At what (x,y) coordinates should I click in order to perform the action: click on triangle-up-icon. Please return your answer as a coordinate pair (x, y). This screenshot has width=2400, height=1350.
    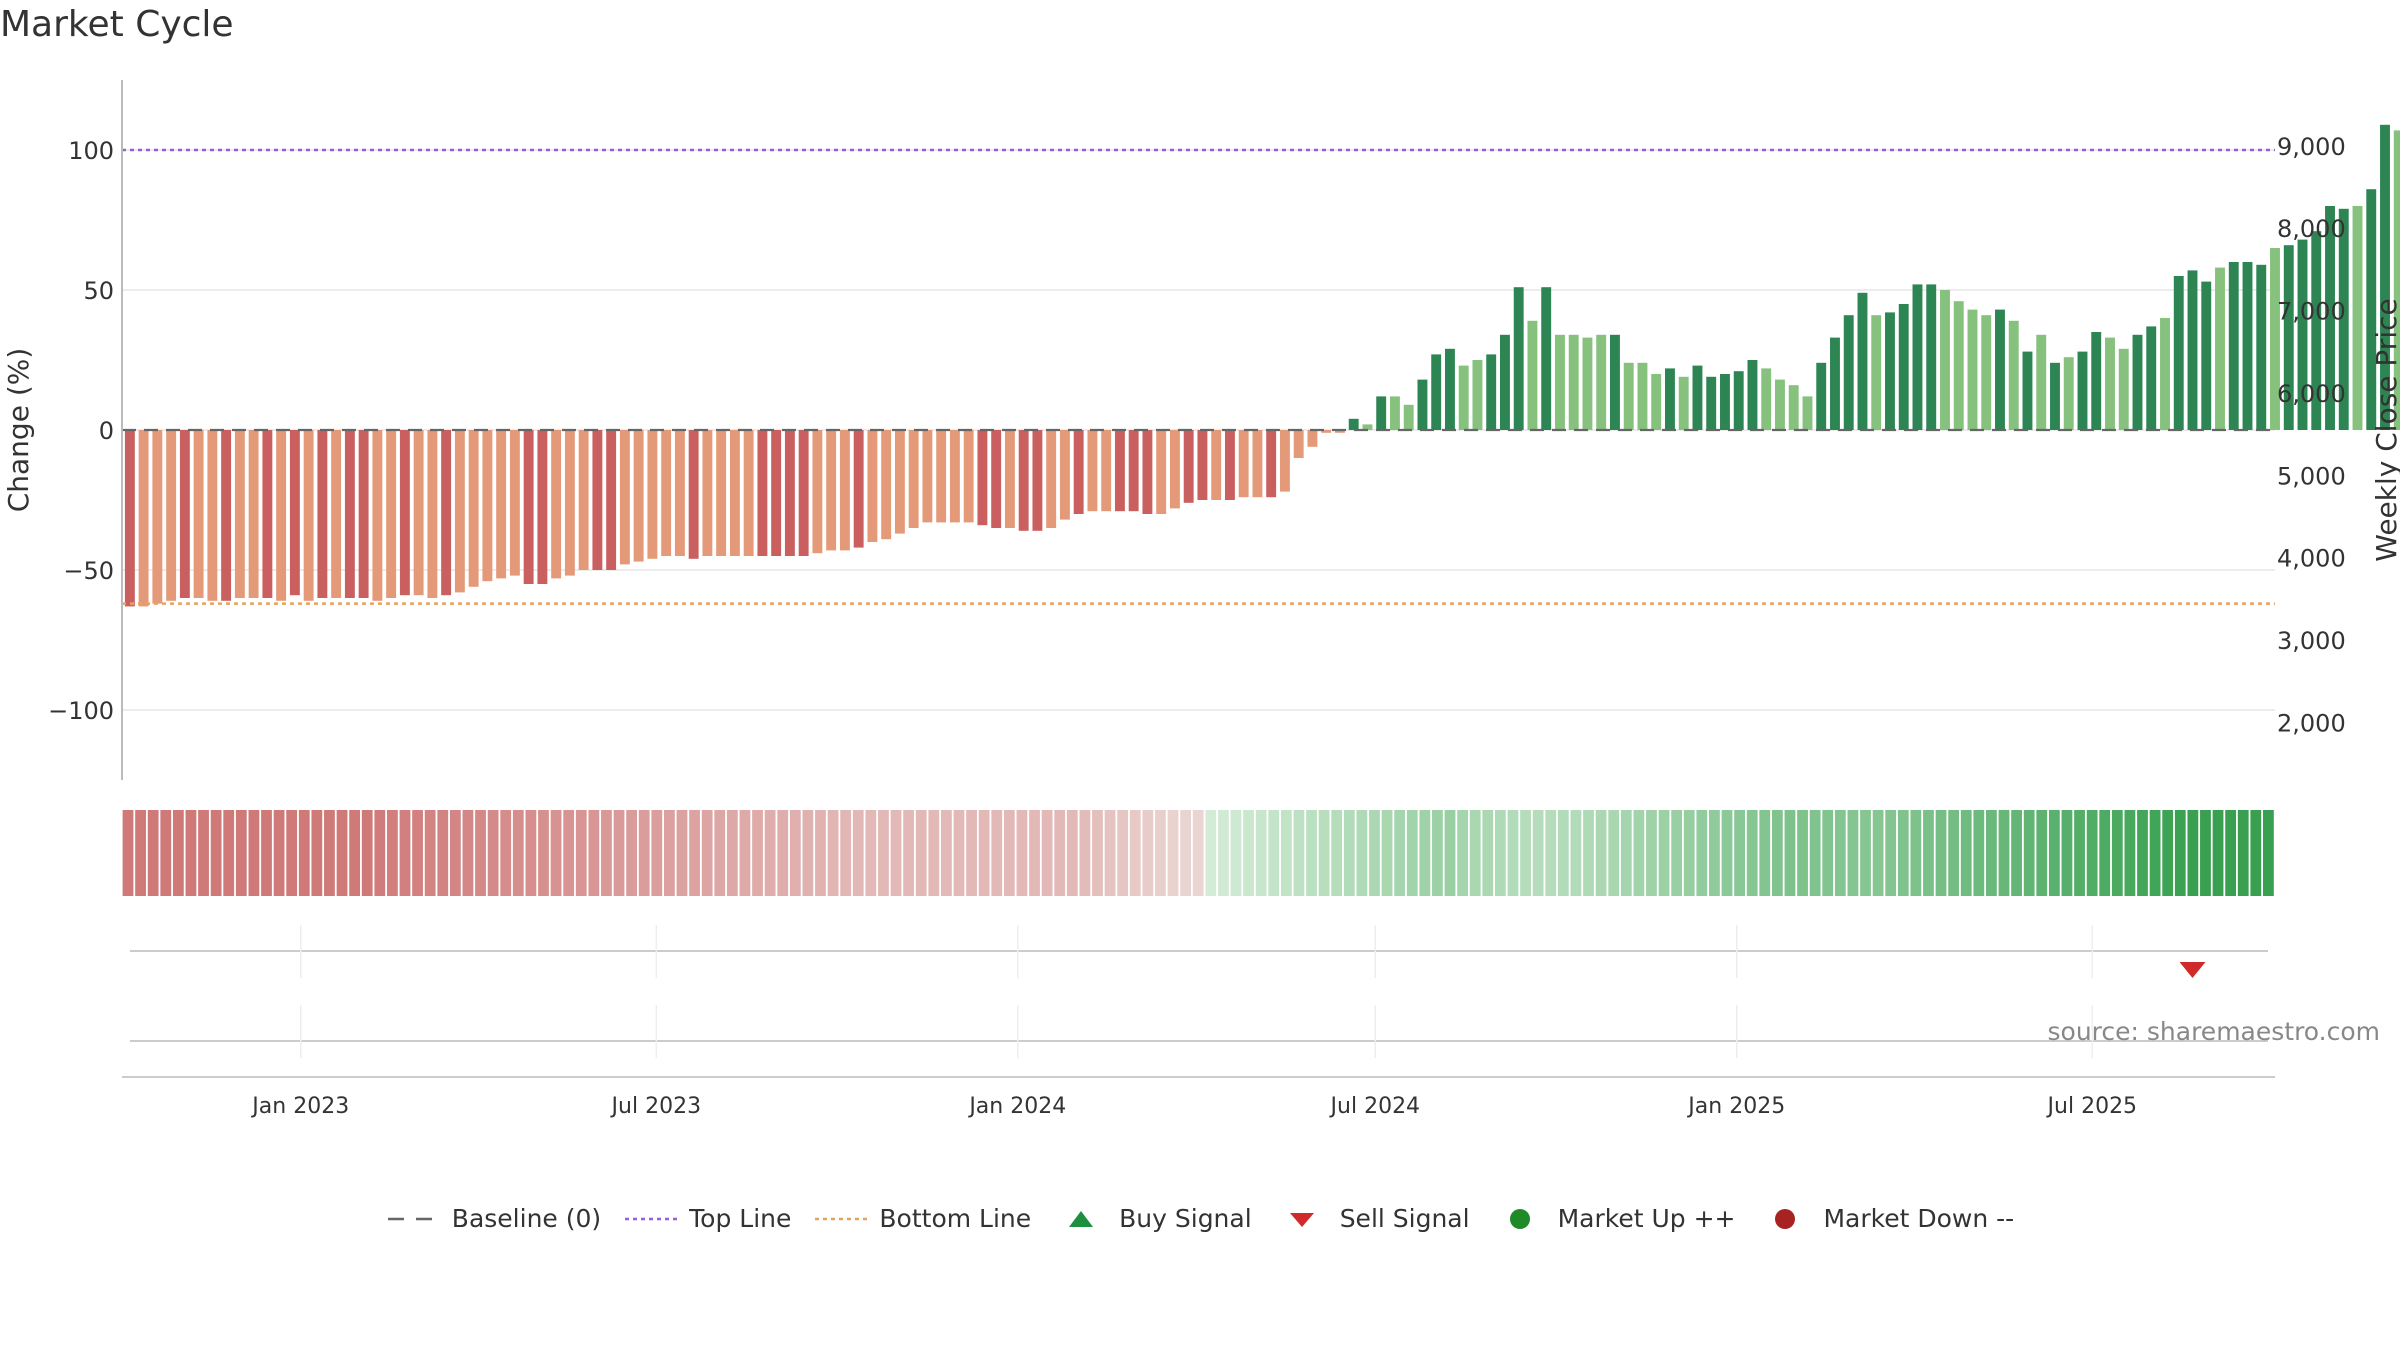
    Looking at the image, I should click on (1081, 1218).